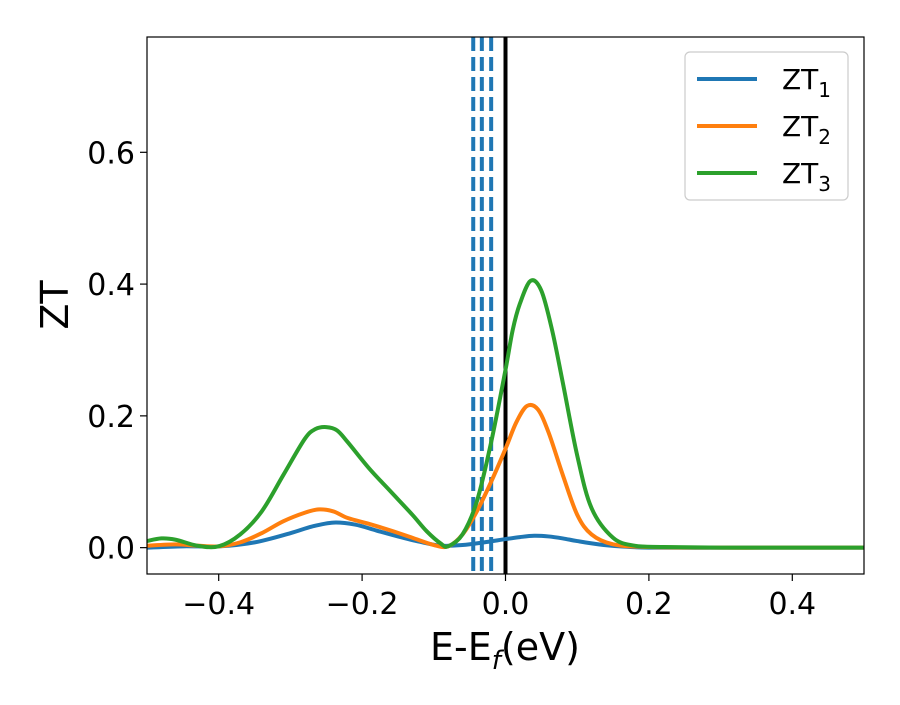 The height and width of the screenshot is (705, 900). What do you see at coordinates (362, 604) in the screenshot?
I see `x-tick-label: −0.2` at bounding box center [362, 604].